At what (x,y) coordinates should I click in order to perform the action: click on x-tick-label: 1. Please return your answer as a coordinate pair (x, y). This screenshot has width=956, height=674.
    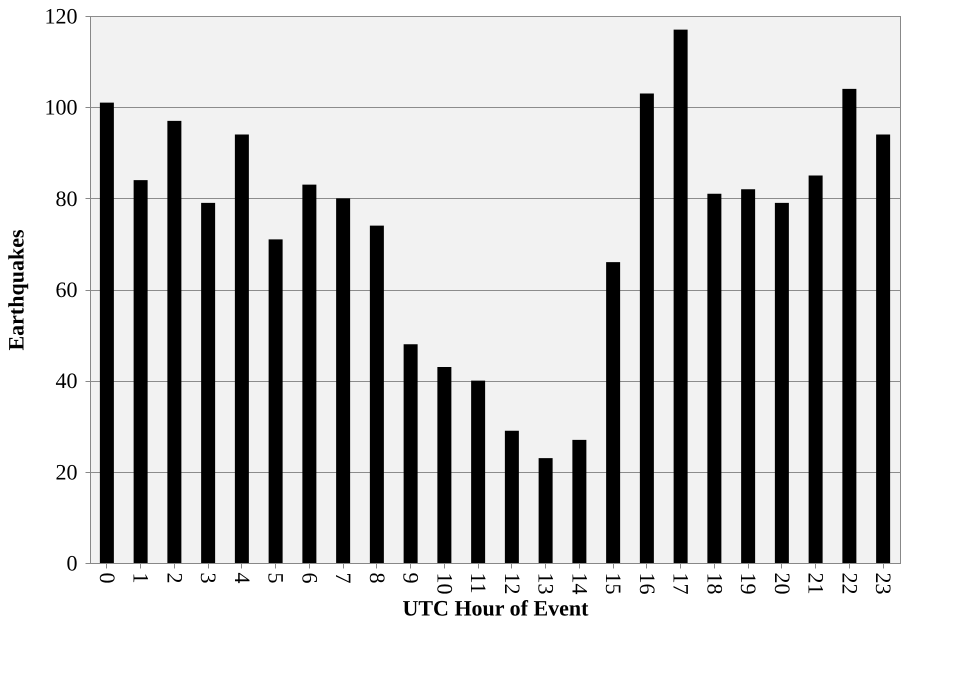
    Looking at the image, I should click on (141, 578).